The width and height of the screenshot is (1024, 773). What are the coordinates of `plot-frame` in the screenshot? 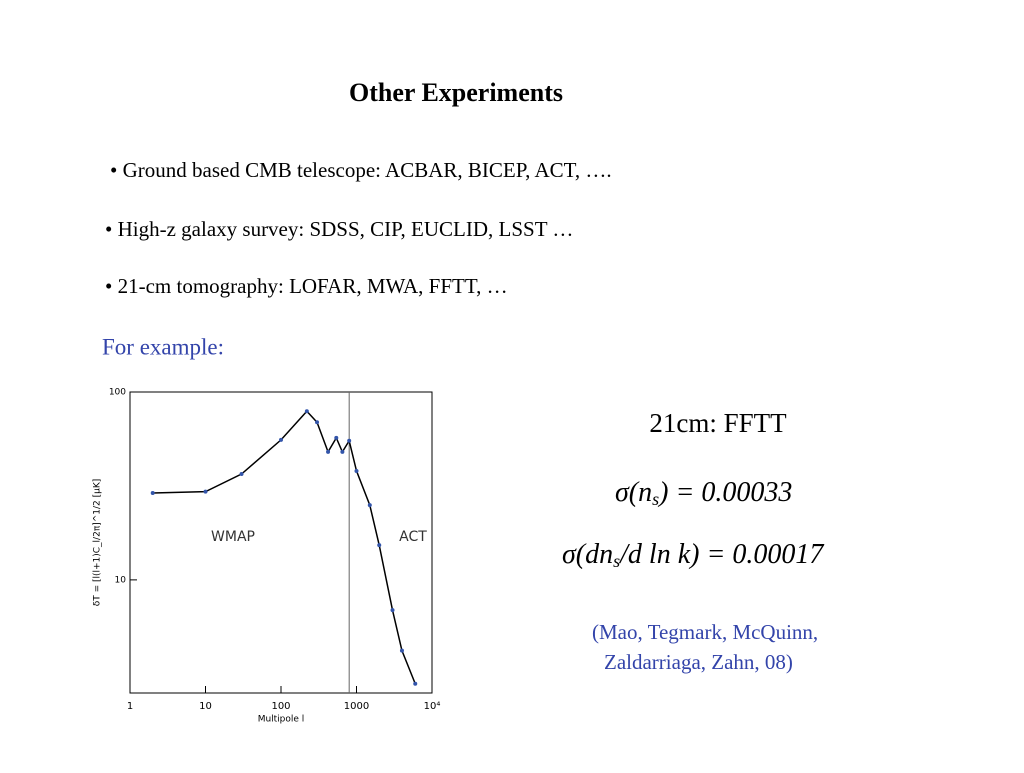 It's located at (281, 542).